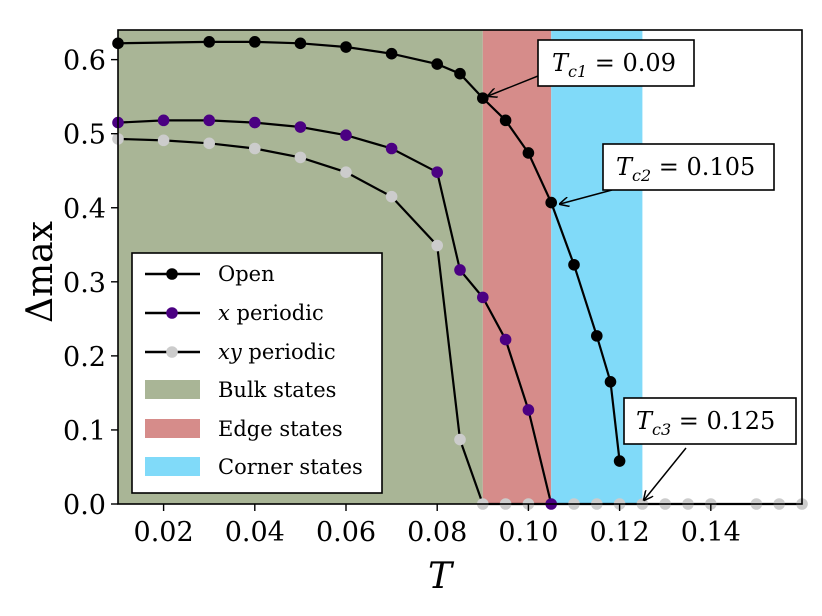 The width and height of the screenshot is (822, 616). Describe the element at coordinates (172, 313) in the screenshot. I see `legend-marker-x-periodic` at that location.